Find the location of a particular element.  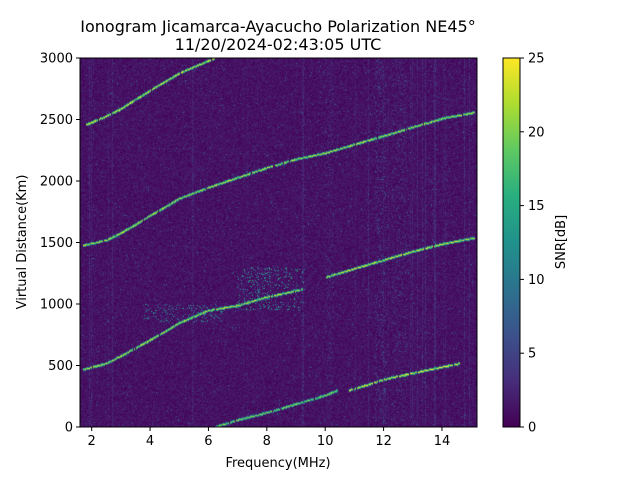

x-tick-label: 10 is located at coordinates (325, 441).